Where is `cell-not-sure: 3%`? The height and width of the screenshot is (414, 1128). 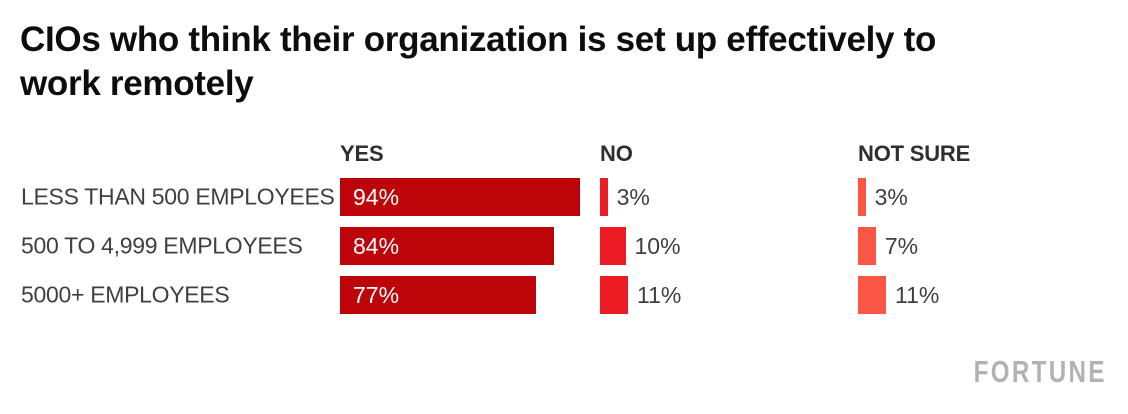 cell-not-sure: 3% is located at coordinates (883, 197).